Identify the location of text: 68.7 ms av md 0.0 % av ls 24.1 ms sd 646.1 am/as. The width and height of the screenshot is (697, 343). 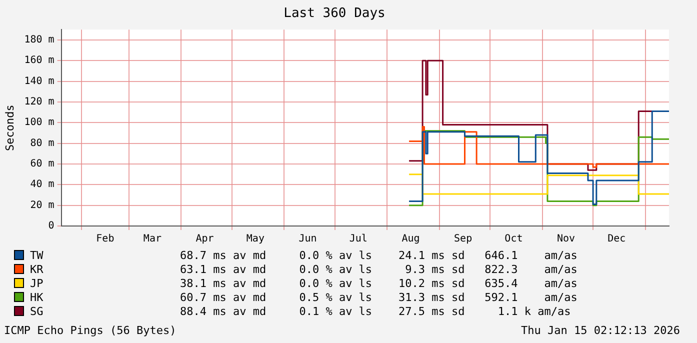
(379, 255).